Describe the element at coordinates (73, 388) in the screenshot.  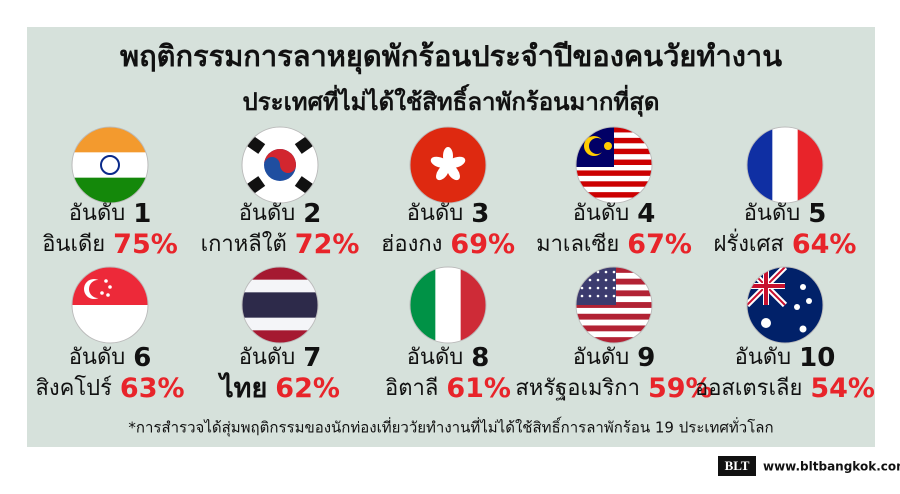
I see `country: สิงคโปร์` at that location.